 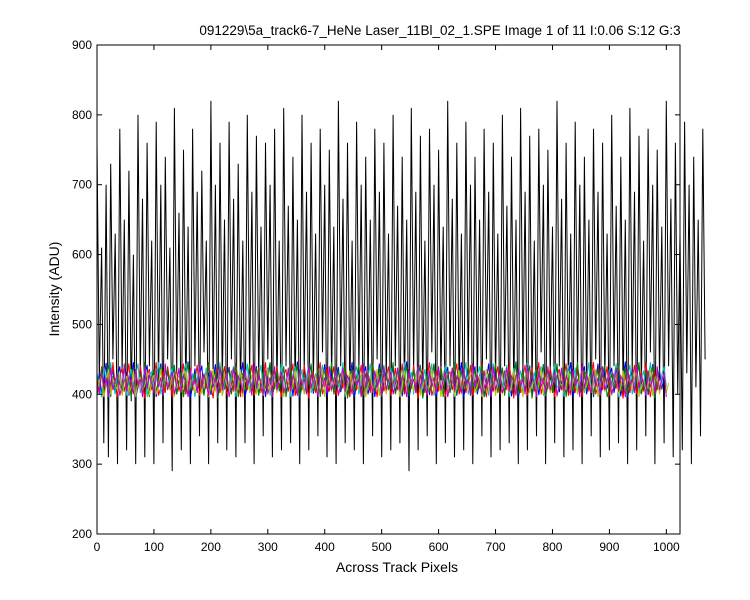 What do you see at coordinates (54, 289) in the screenshot?
I see `y-axis-label: Intensity (ADU)` at bounding box center [54, 289].